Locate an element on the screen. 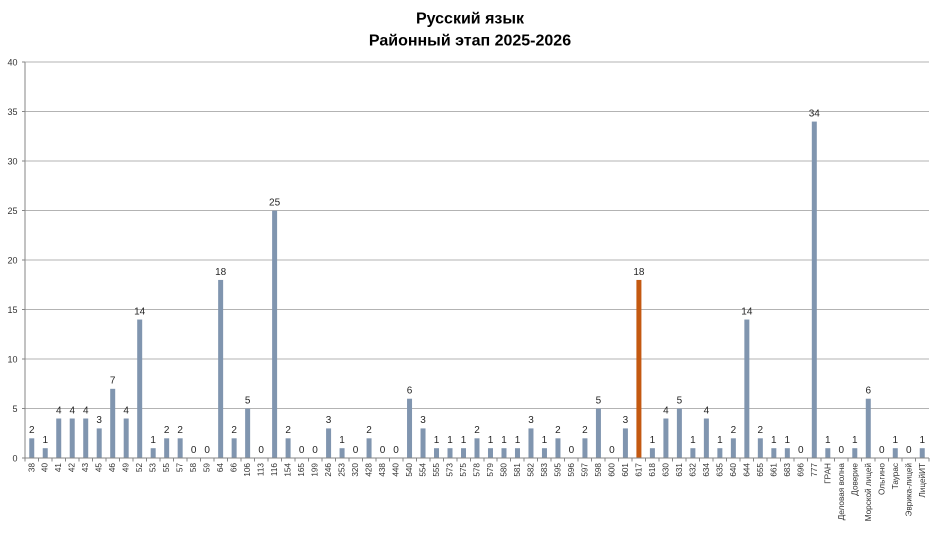 The width and height of the screenshot is (940, 534). svg-text: ГРАН is located at coordinates (827, 473).